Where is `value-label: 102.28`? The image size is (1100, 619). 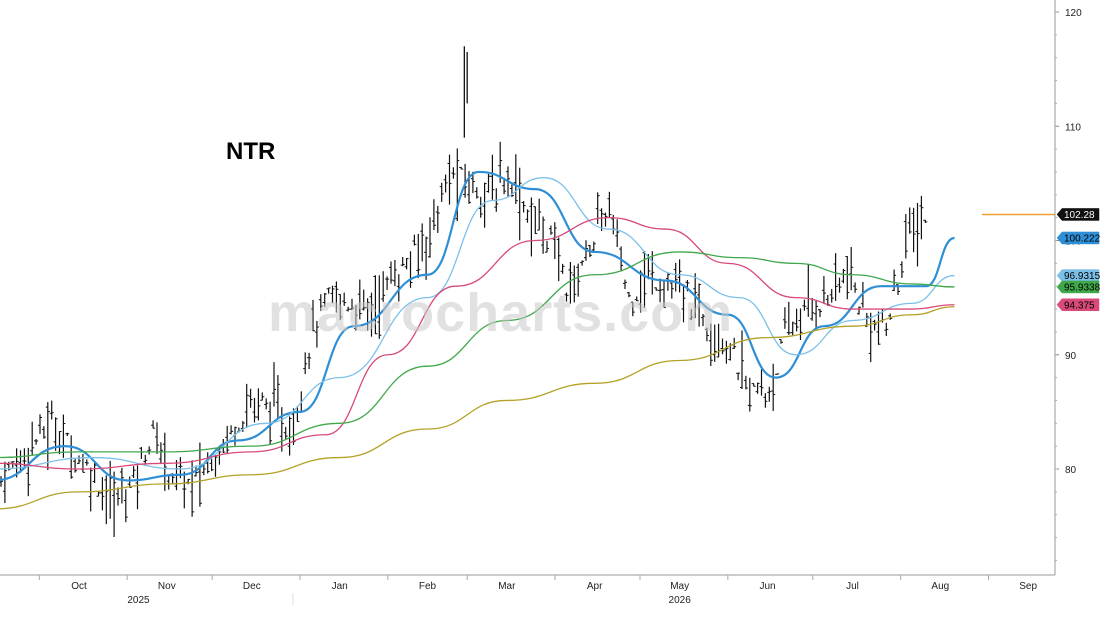
value-label: 102.28 is located at coordinates (1078, 214).